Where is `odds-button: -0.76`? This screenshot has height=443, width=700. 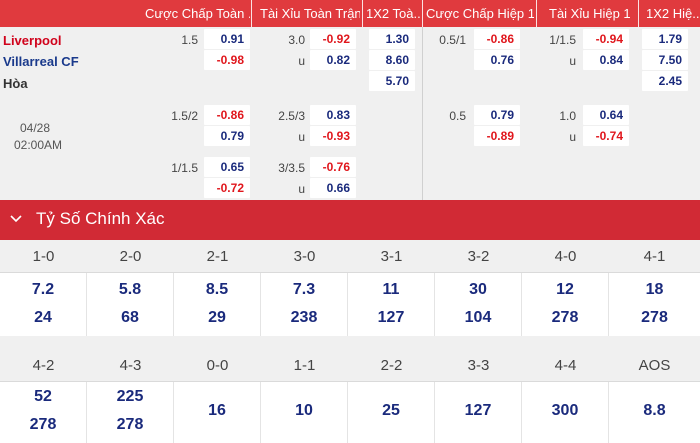
odds-button: -0.76 is located at coordinates (333, 167).